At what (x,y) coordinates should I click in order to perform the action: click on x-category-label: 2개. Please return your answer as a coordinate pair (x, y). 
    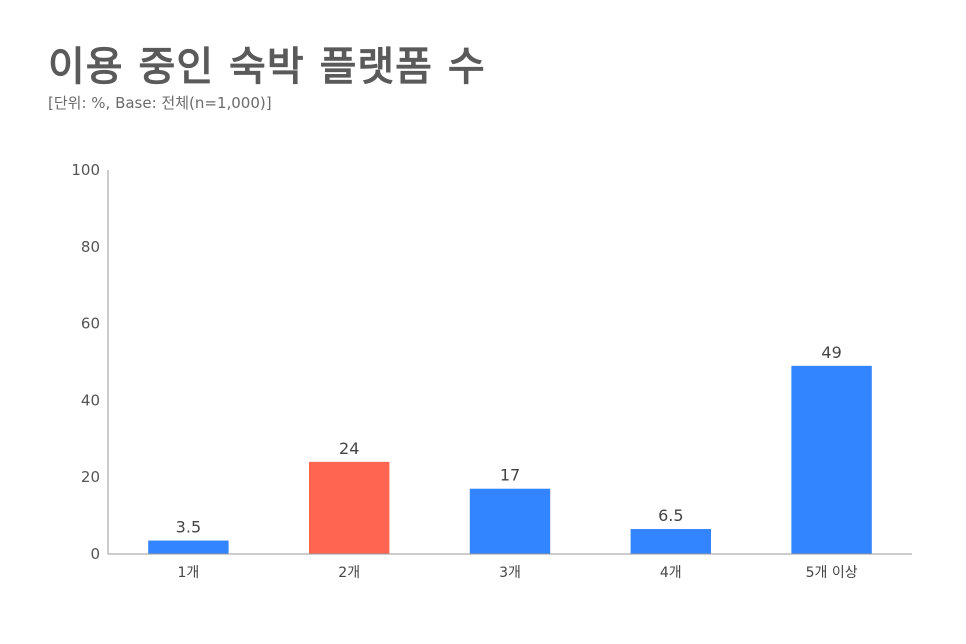
    Looking at the image, I should click on (349, 573).